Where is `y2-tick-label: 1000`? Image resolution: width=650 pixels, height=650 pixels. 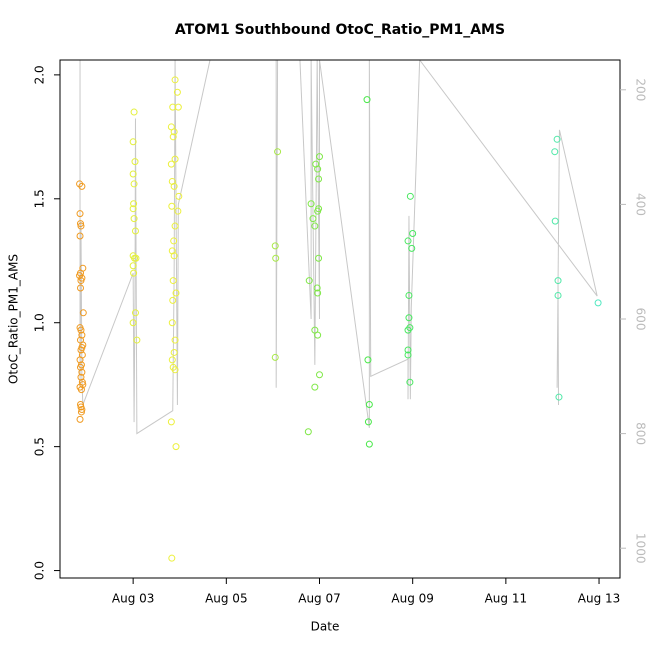 y2-tick-label: 1000 is located at coordinates (641, 548).